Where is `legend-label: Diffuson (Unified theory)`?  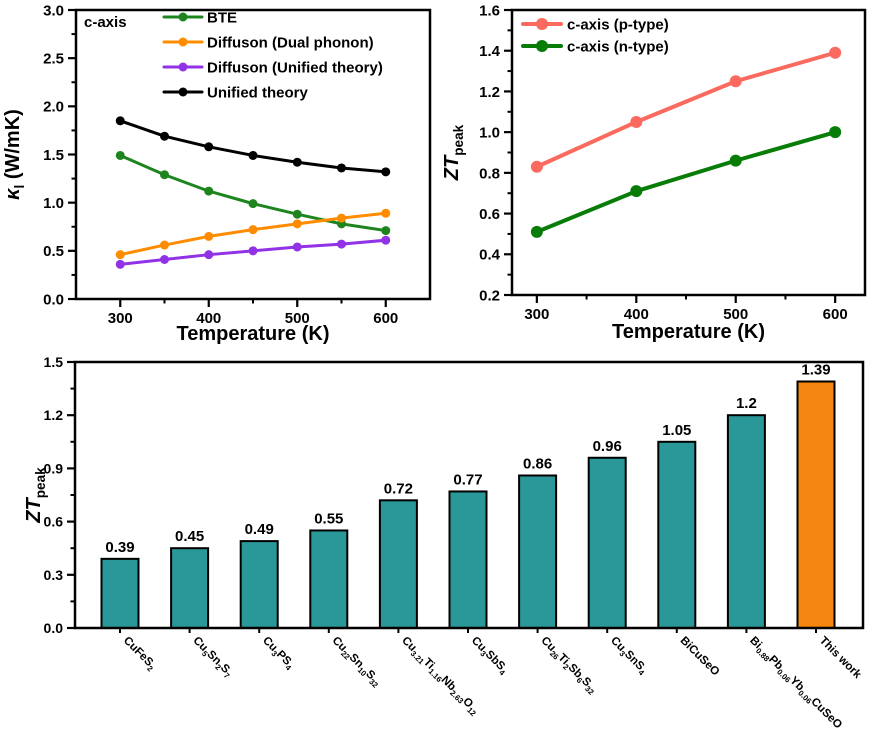
legend-label: Diffuson (Unified theory) is located at coordinates (295, 67).